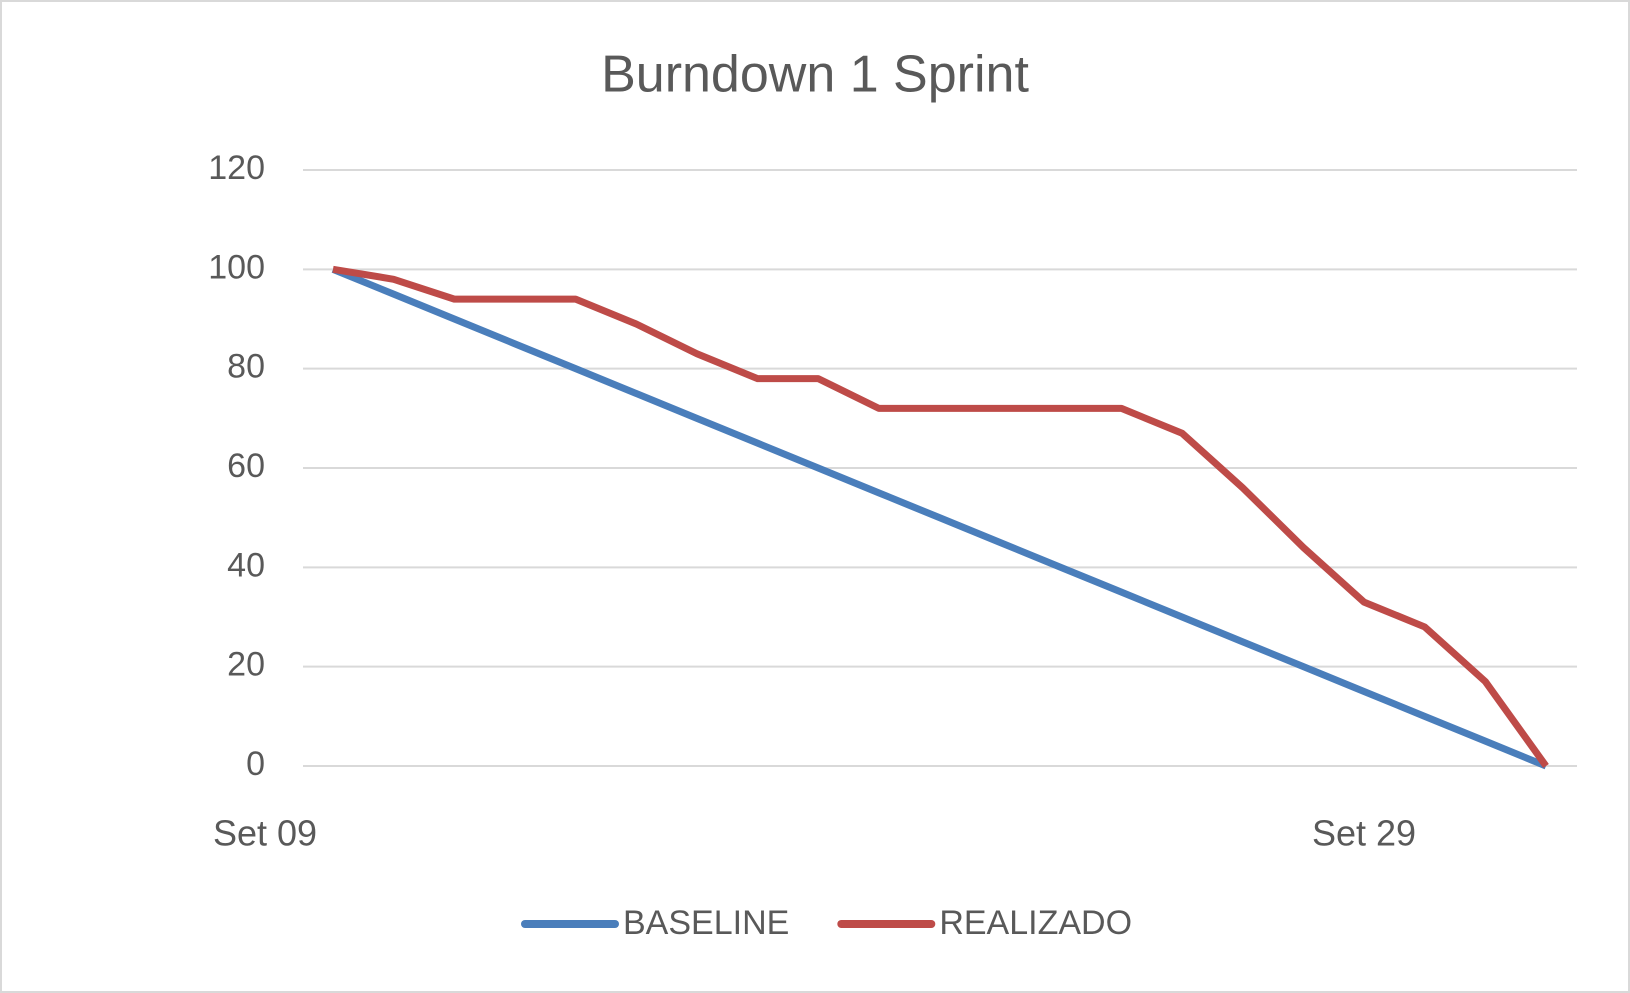  Describe the element at coordinates (706, 923) in the screenshot. I see `legend-label: BASELINE` at that location.